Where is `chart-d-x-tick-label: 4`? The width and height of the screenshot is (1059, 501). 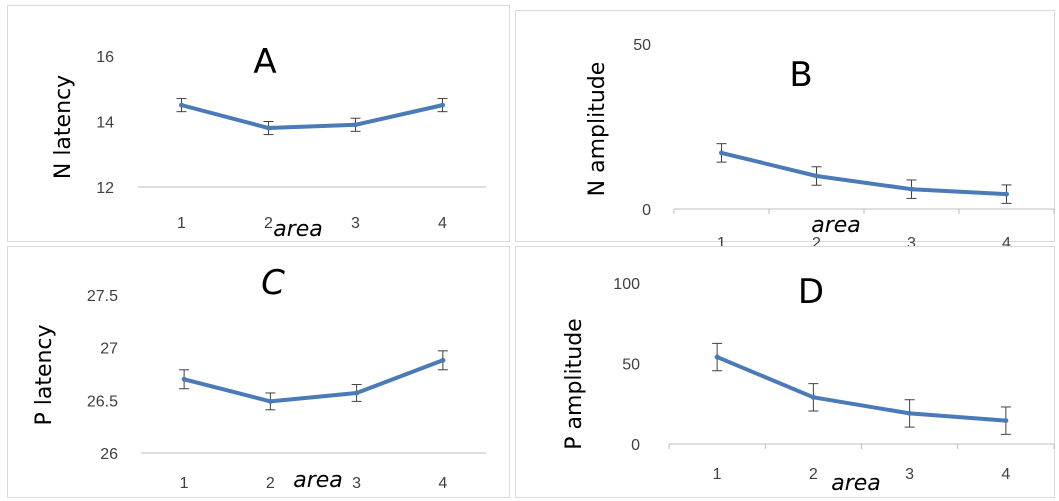 chart-d-x-tick-label: 4 is located at coordinates (1005, 474).